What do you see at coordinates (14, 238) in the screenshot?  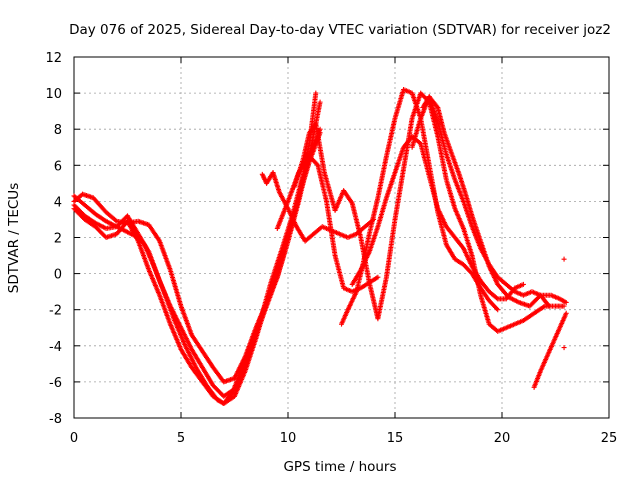 I see `y-axis-label: SDTVAR / TECUs` at bounding box center [14, 238].